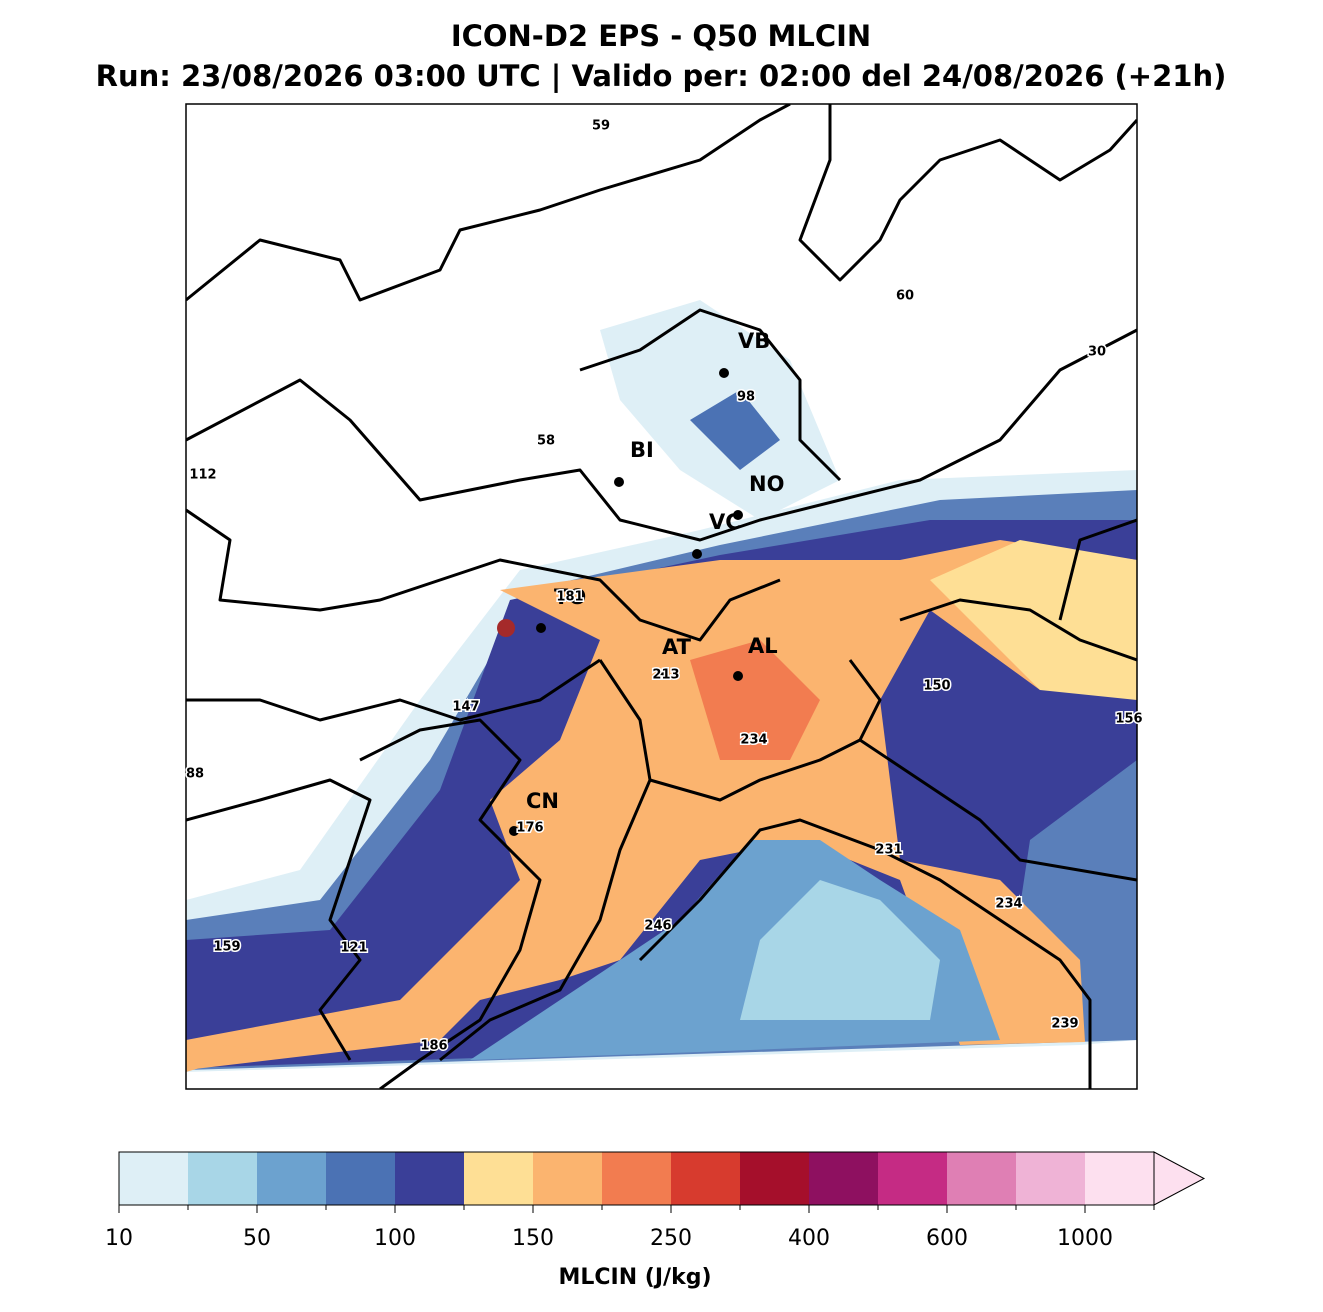  What do you see at coordinates (809, 1238) in the screenshot?
I see `colorbar-tick-label: 400` at bounding box center [809, 1238].